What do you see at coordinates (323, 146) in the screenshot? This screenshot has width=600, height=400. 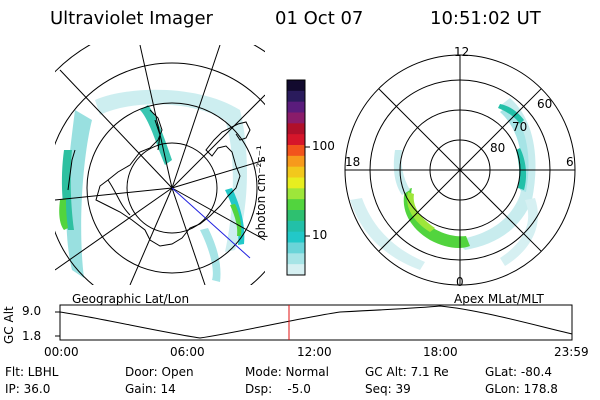 I see `colorbar-tick-100: 100` at bounding box center [323, 146].